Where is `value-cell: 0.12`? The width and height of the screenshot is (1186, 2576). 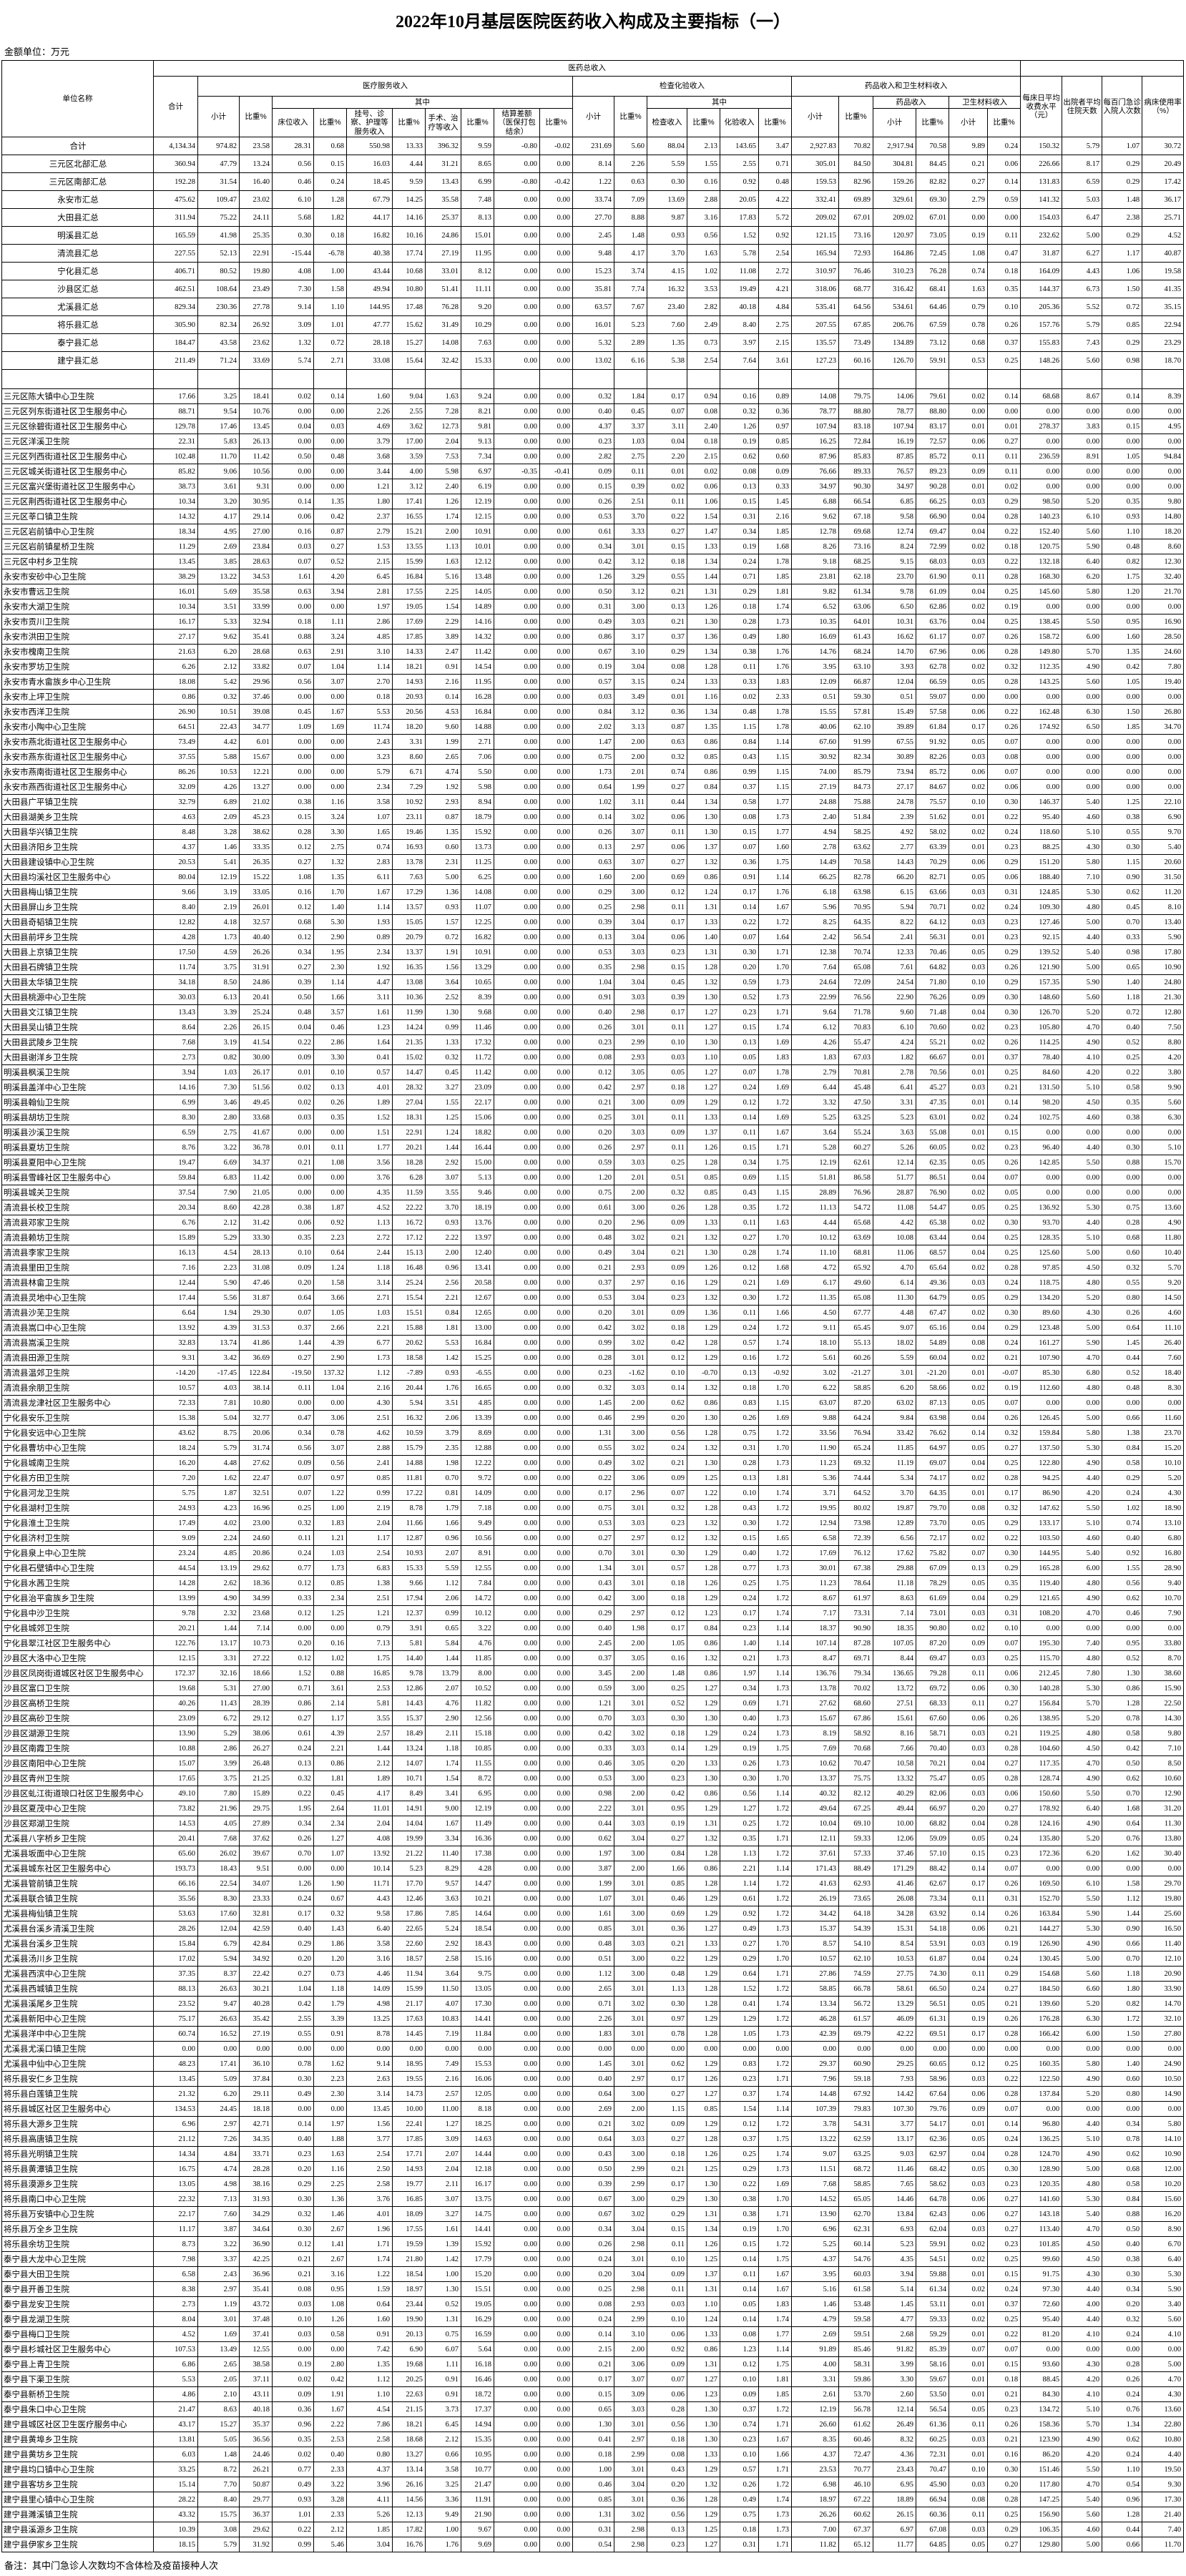 value-cell: 0.12 is located at coordinates (293, 2244).